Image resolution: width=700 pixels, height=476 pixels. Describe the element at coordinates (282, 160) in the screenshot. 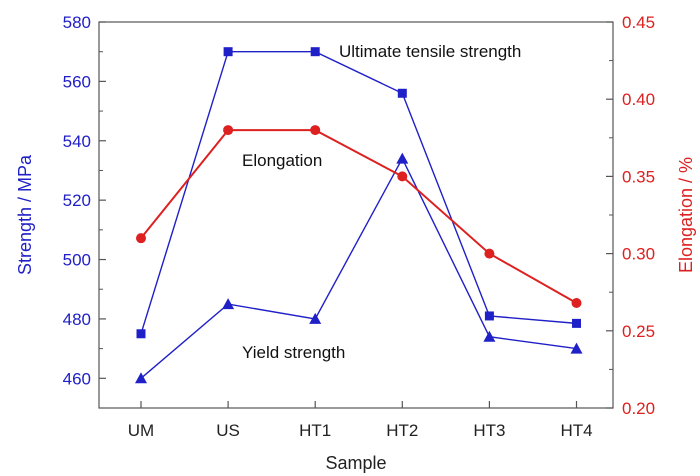

I see `elongation-label: Elongation` at that location.